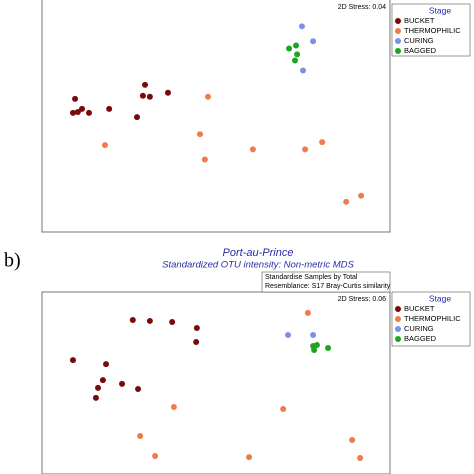 The width and height of the screenshot is (474, 474). I want to click on note: Resemblance: S17 Bray-Curtis similarity, so click(328, 286).